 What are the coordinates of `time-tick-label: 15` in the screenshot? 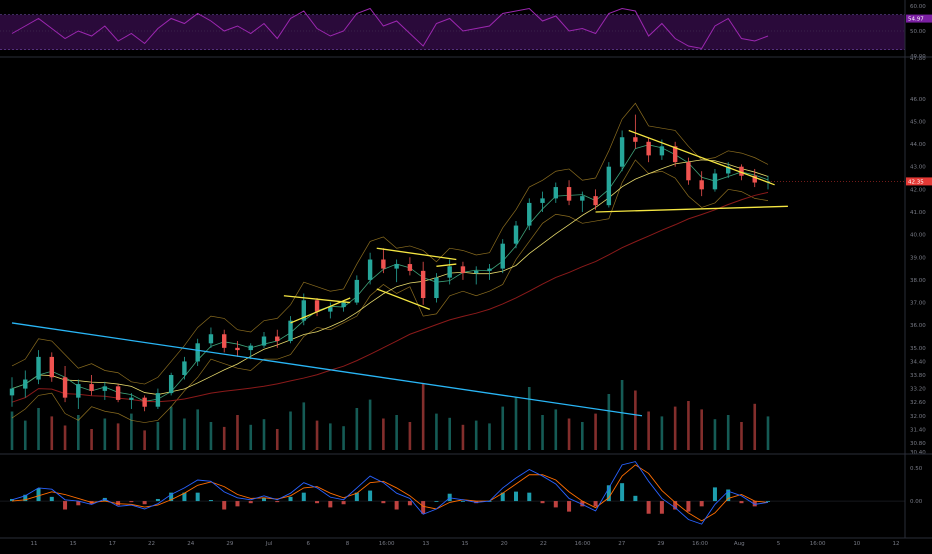 It's located at (465, 544).